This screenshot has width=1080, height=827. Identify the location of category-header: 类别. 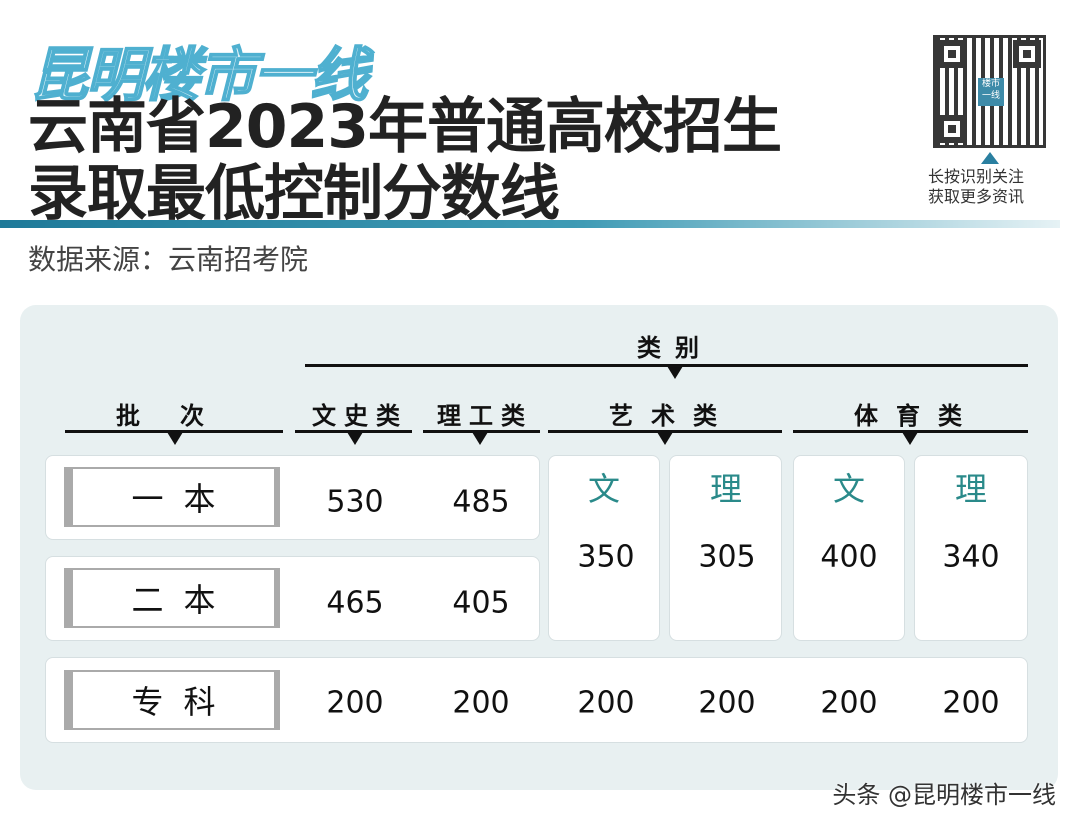
(675, 348).